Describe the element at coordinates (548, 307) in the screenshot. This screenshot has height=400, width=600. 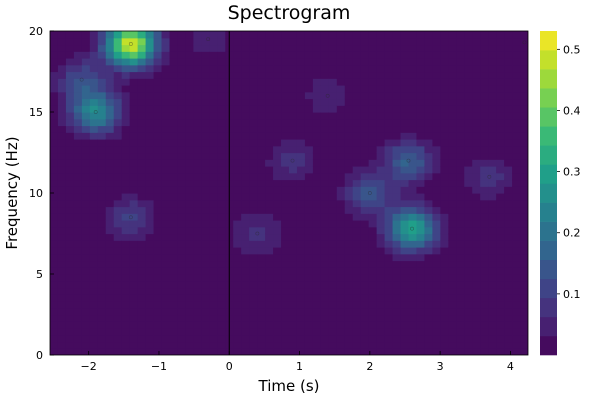
I see `colorbar-band` at that location.